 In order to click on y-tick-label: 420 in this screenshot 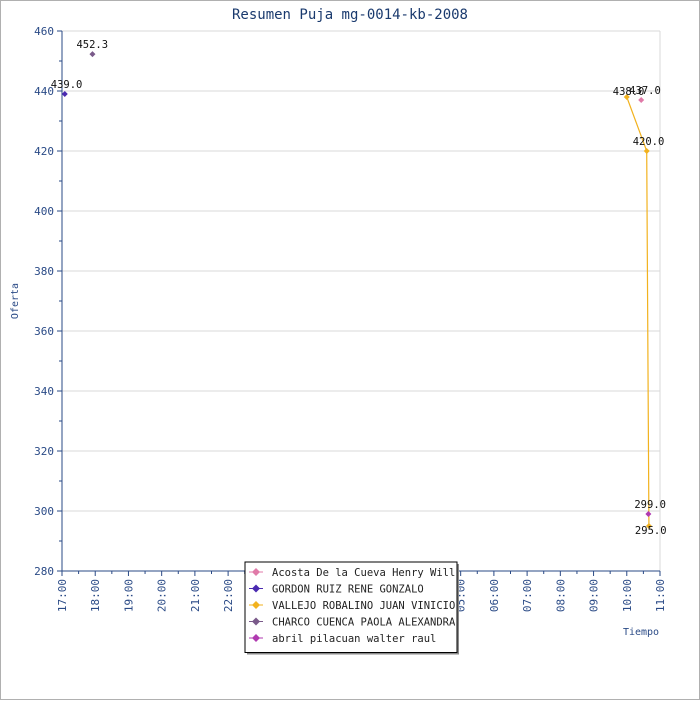, I will do `click(44, 151)`.